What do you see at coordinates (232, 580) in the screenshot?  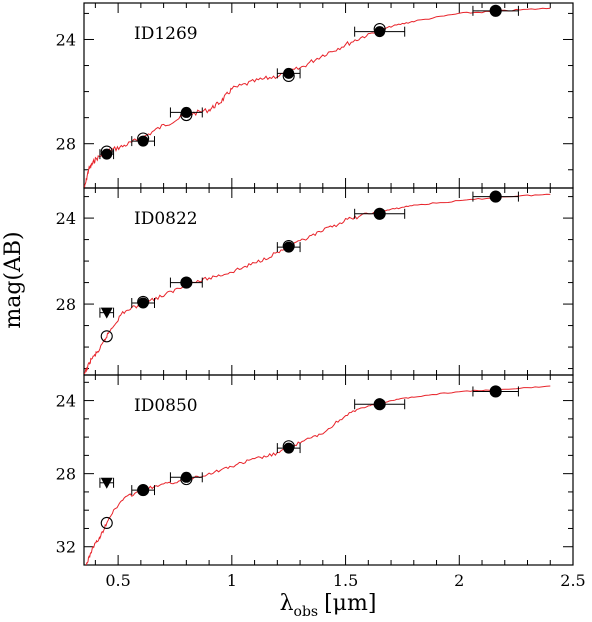 I see `x-tick-label: 1` at bounding box center [232, 580].